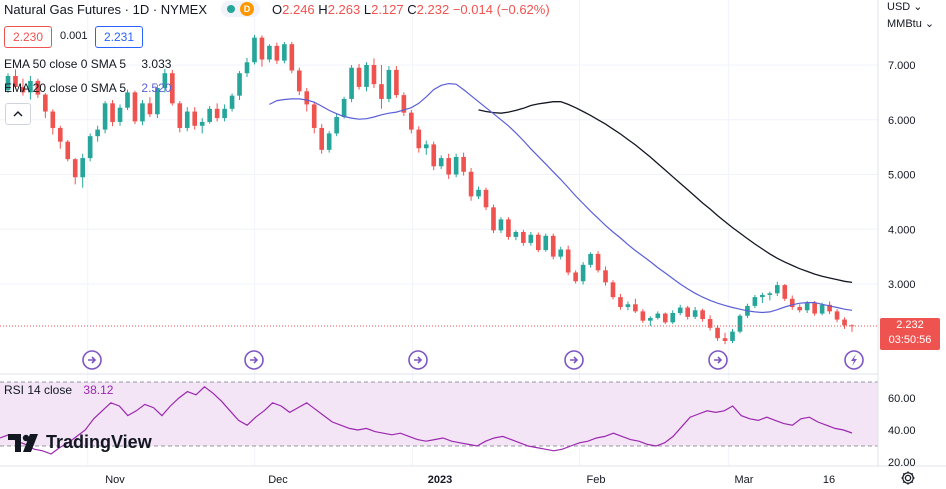 This screenshot has height=489, width=946. I want to click on lightning-event-icon, so click(854, 360).